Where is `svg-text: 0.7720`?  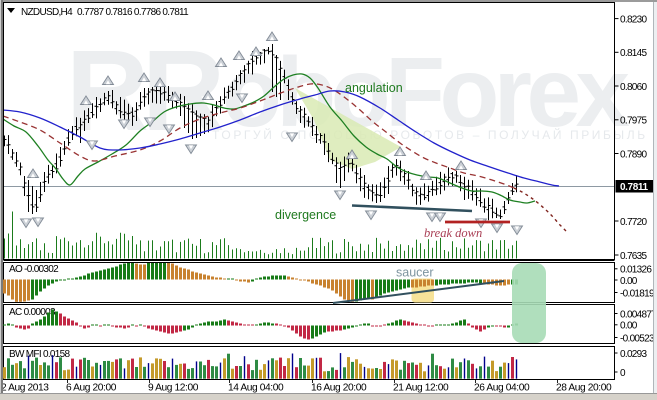 svg-text: 0.7720 is located at coordinates (634, 222).